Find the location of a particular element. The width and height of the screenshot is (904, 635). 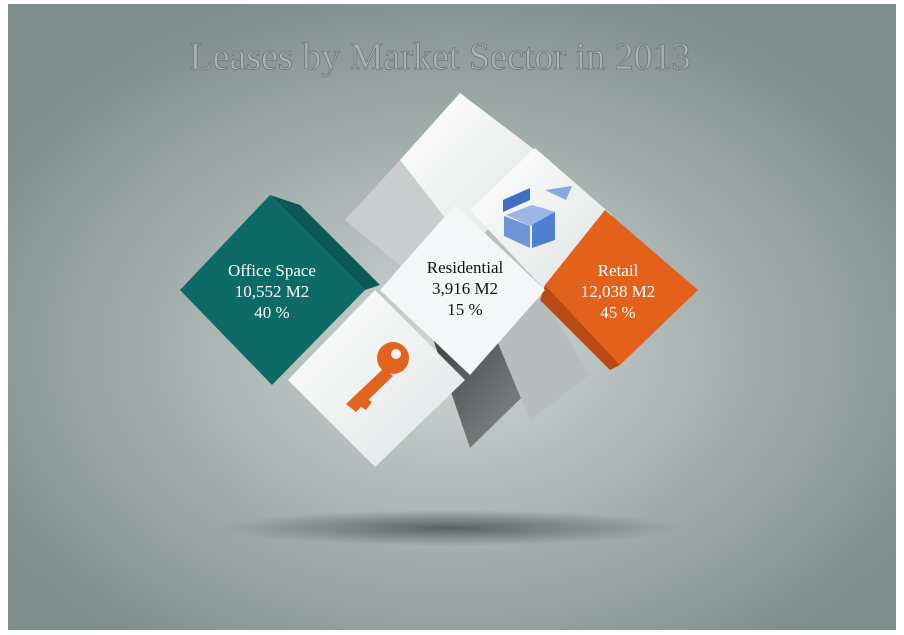

shadow is located at coordinates (450, 528).